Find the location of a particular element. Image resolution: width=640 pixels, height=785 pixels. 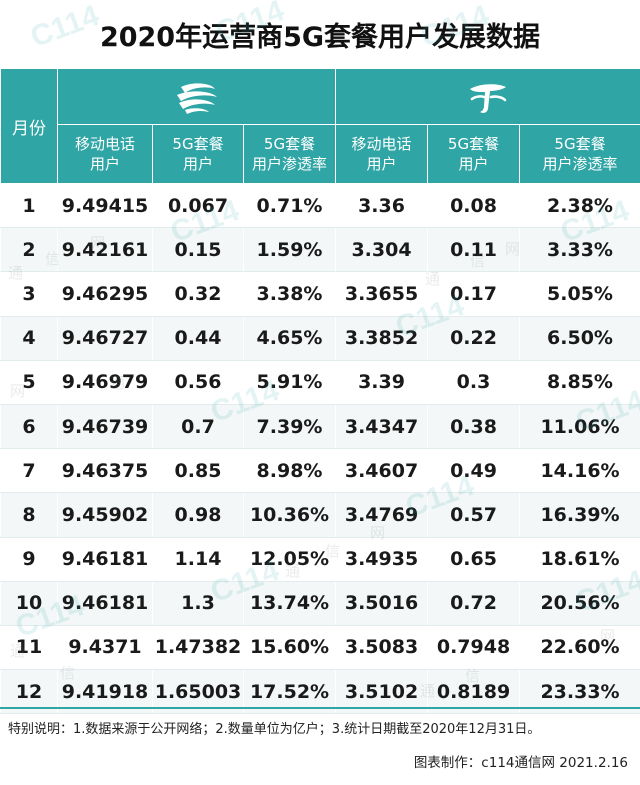

month-cell: 8 is located at coordinates (29, 515).